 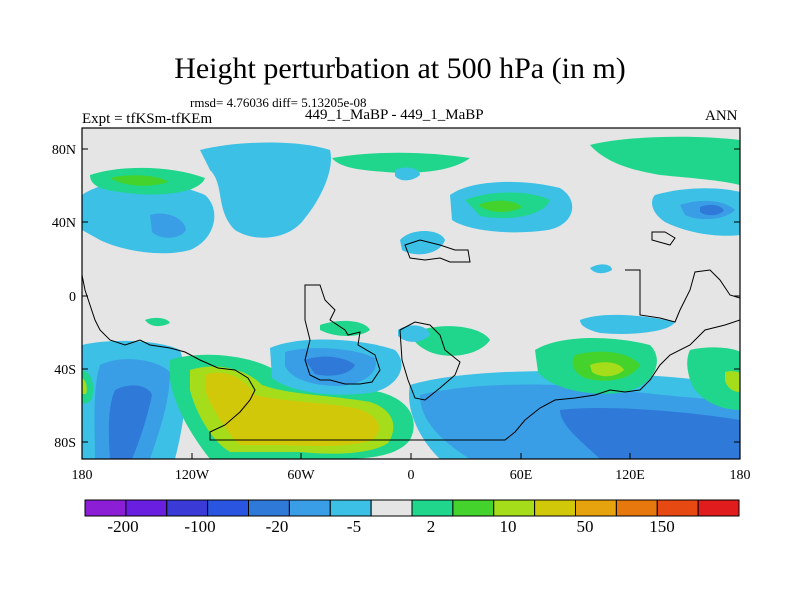 I want to click on lat-label: 80N, so click(x=64, y=150).